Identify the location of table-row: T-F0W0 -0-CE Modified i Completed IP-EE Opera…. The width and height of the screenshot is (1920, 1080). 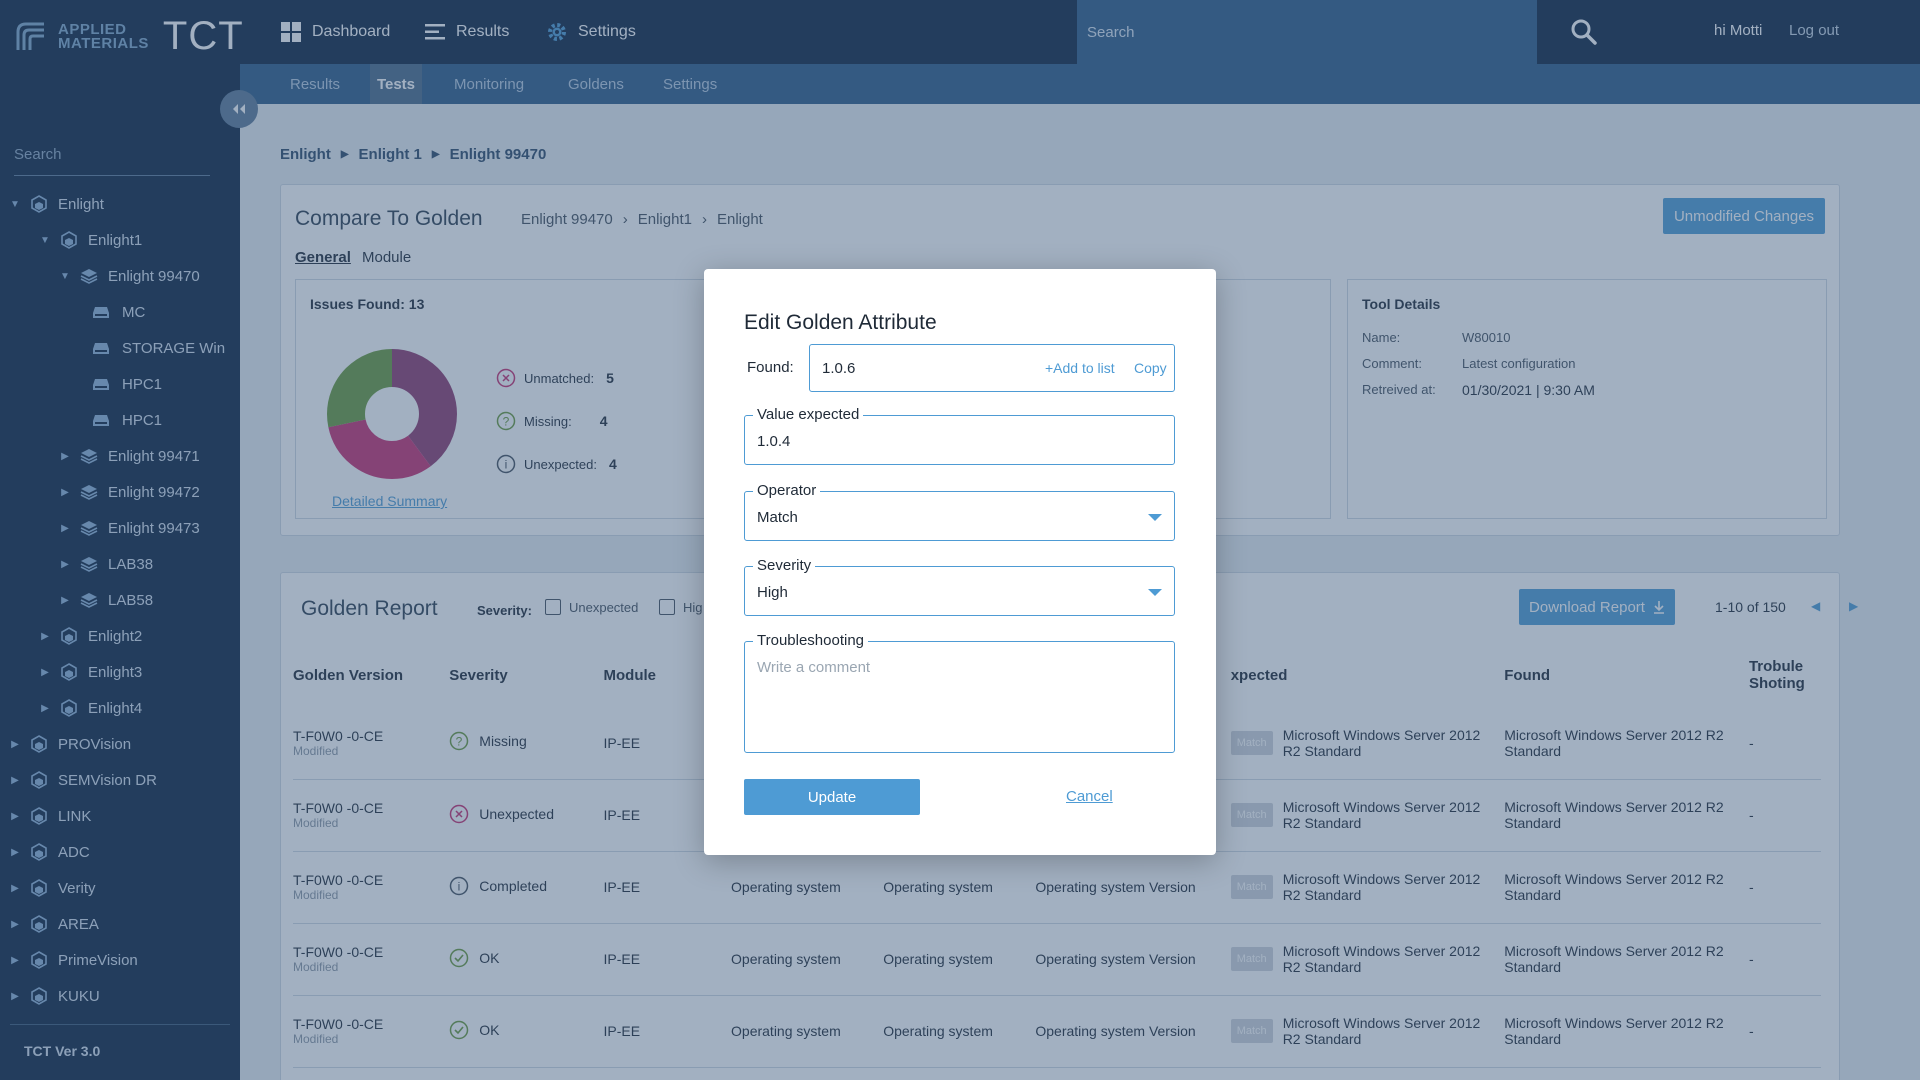
(1057, 887).